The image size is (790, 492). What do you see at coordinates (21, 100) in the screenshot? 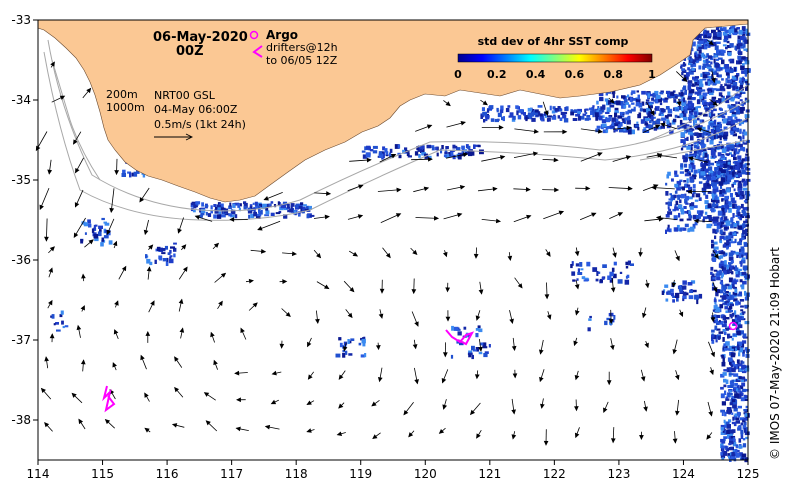
I see `y-tick-label: -34` at bounding box center [21, 100].